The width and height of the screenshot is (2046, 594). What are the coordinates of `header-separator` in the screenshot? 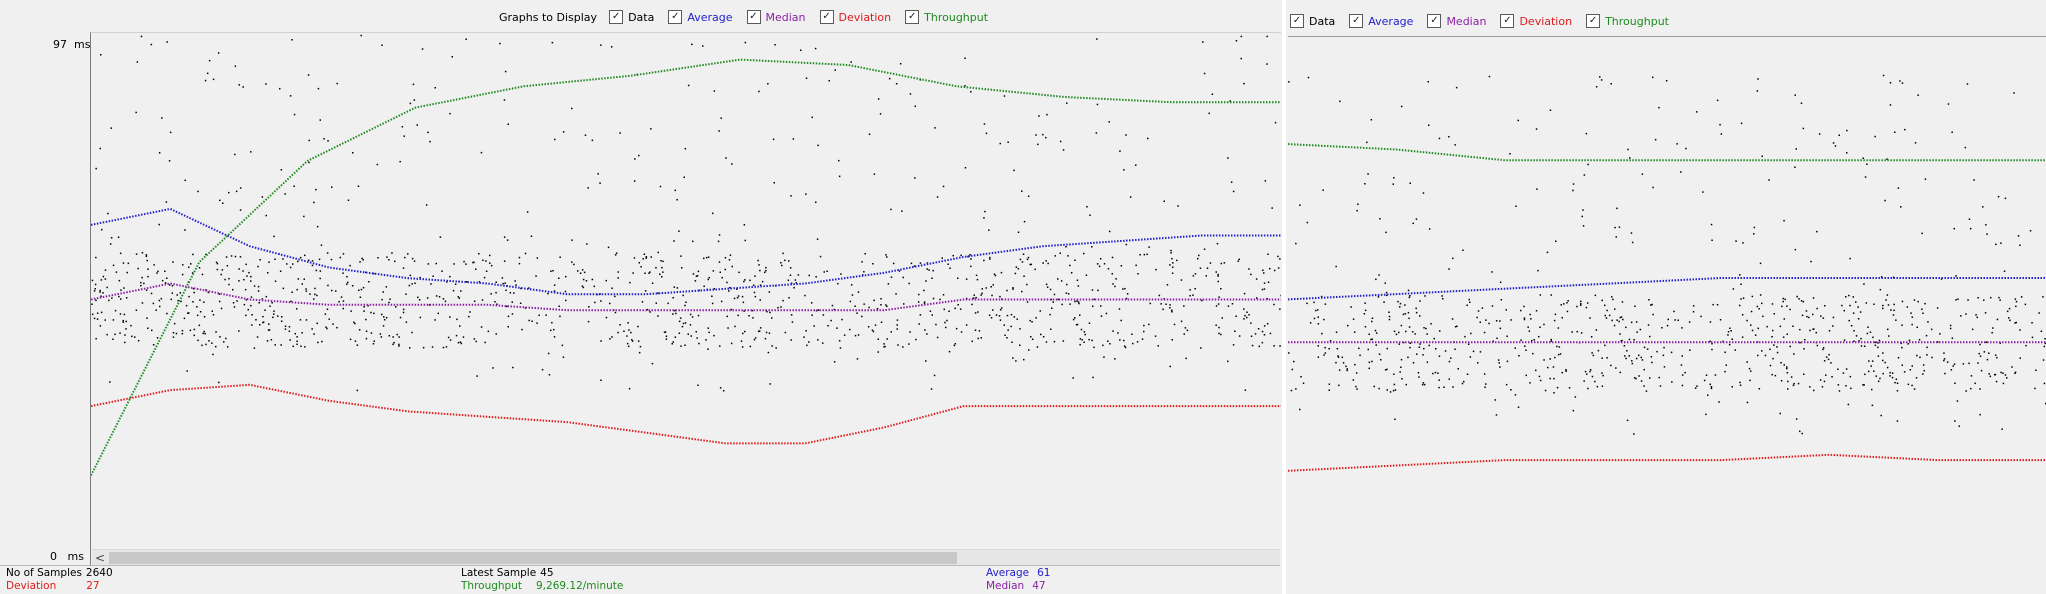 It's located at (1667, 36).